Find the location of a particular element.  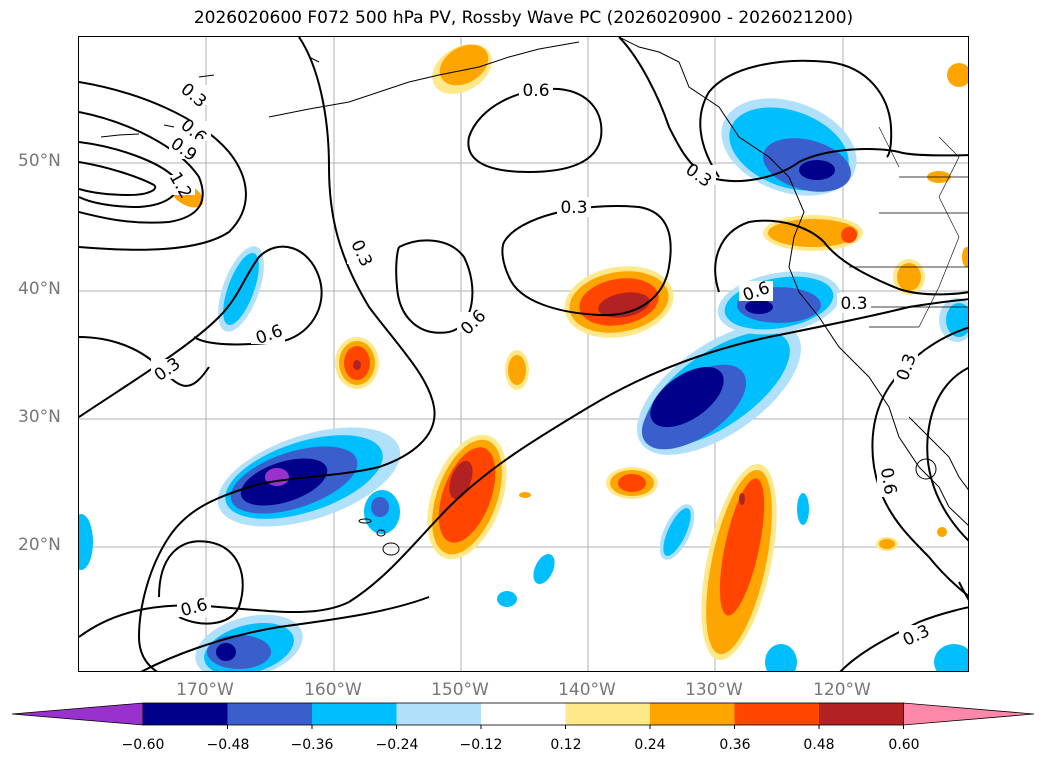

colorbar-tick-label: −0.48 is located at coordinates (228, 745).